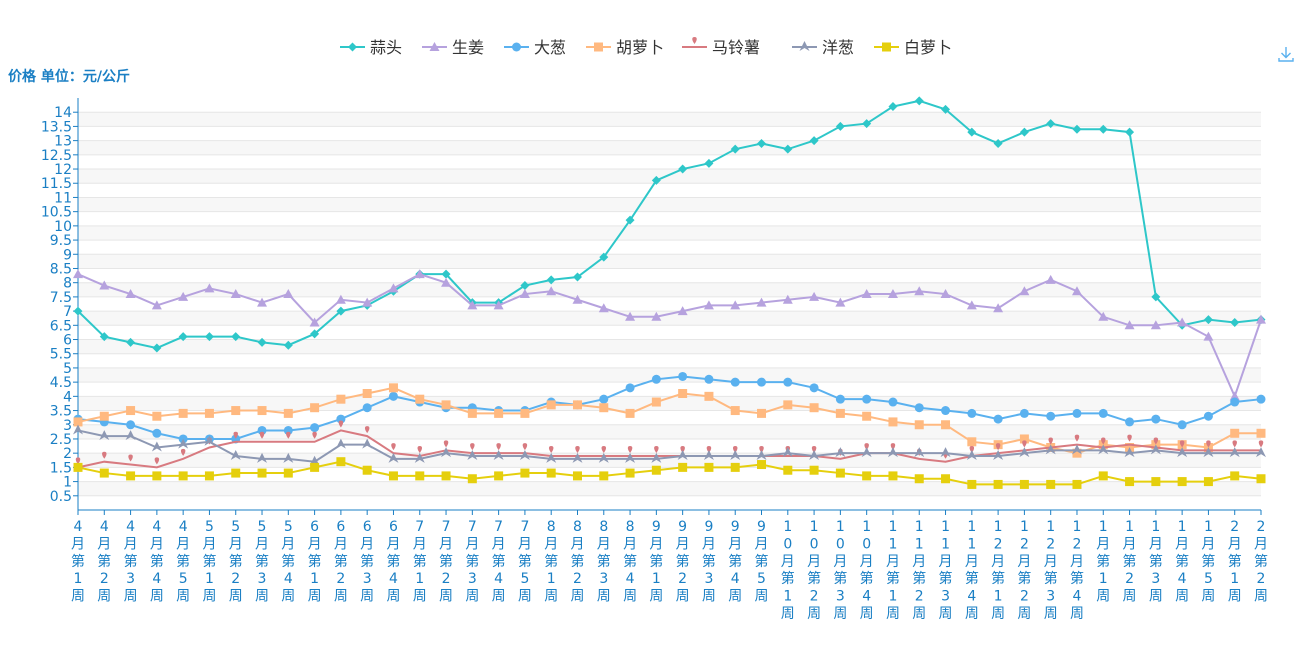  What do you see at coordinates (61, 383) in the screenshot?
I see `y-tick-label: 4.5` at bounding box center [61, 383].